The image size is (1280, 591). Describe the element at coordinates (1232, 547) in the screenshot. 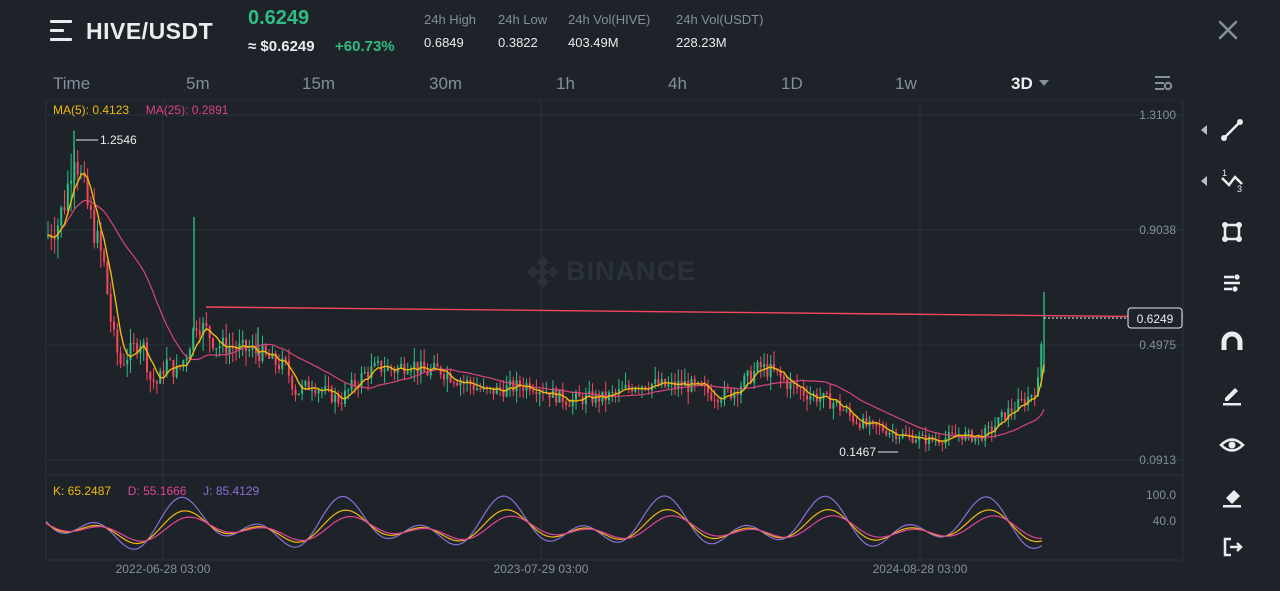

I see `exit-icon` at that location.